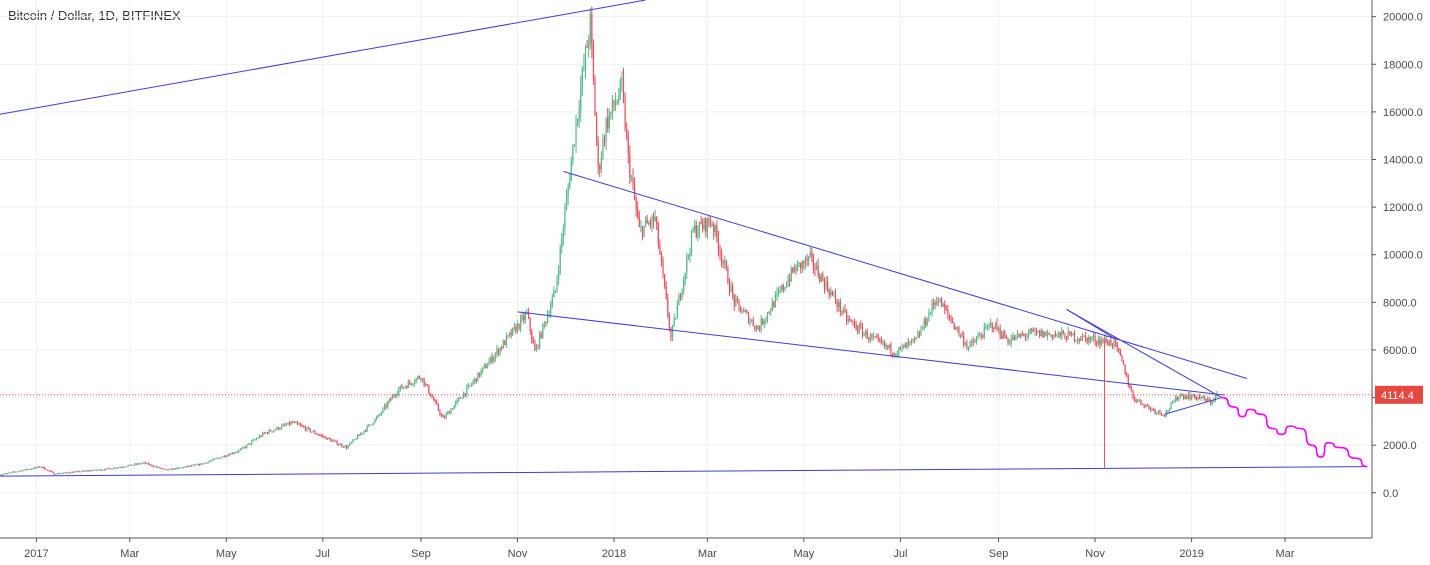  Describe the element at coordinates (36, 554) in the screenshot. I see `x-tick-label: 2017` at that location.